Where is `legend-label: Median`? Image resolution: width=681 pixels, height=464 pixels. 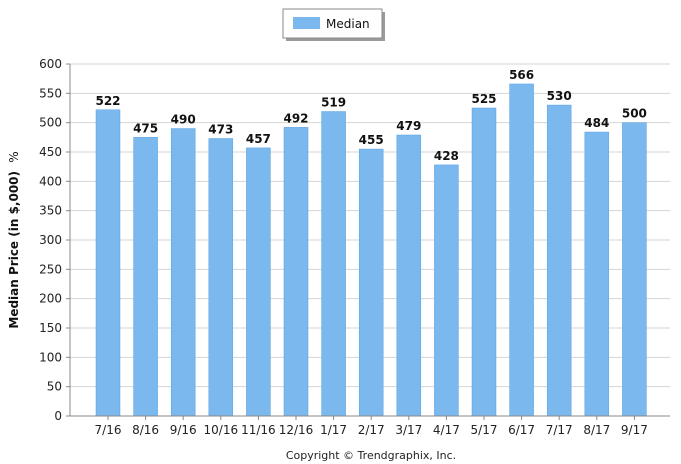 legend-label: Median is located at coordinates (348, 24).